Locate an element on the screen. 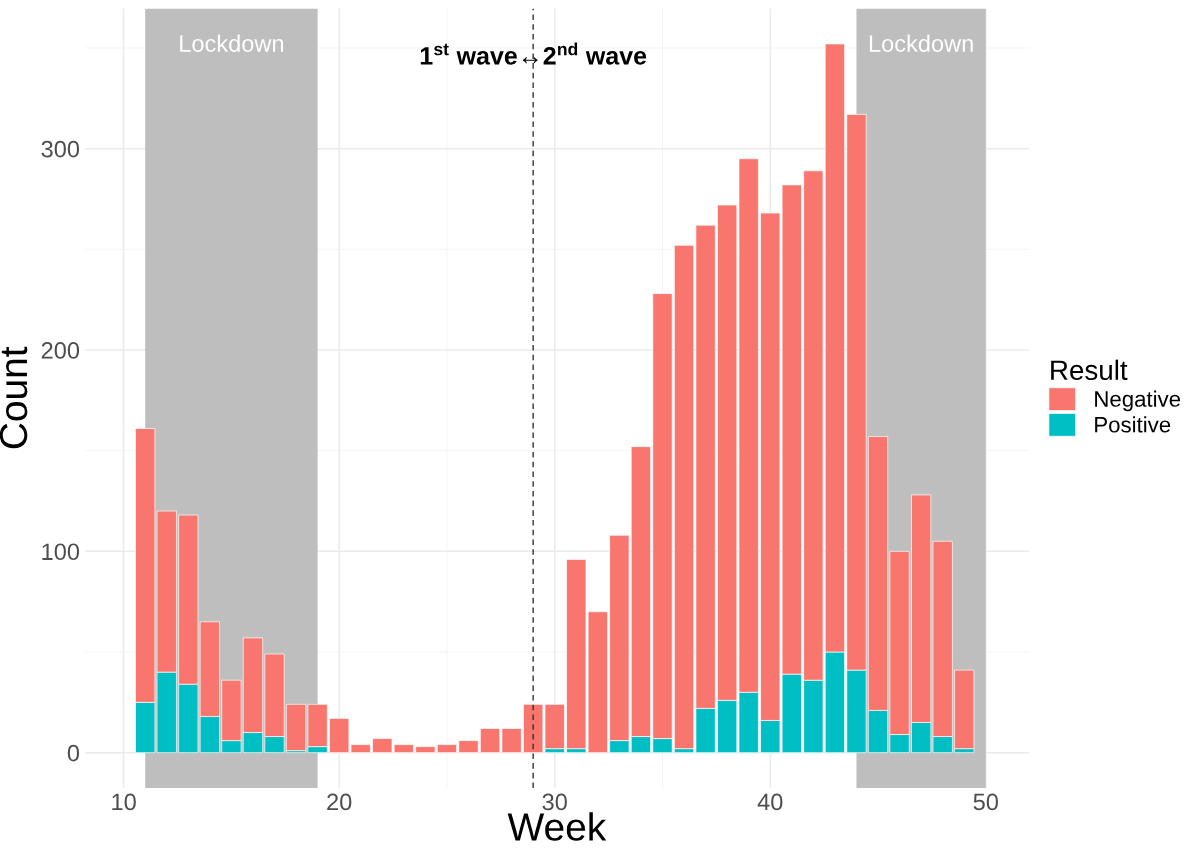  x-tick-label: 10 is located at coordinates (124, 802).